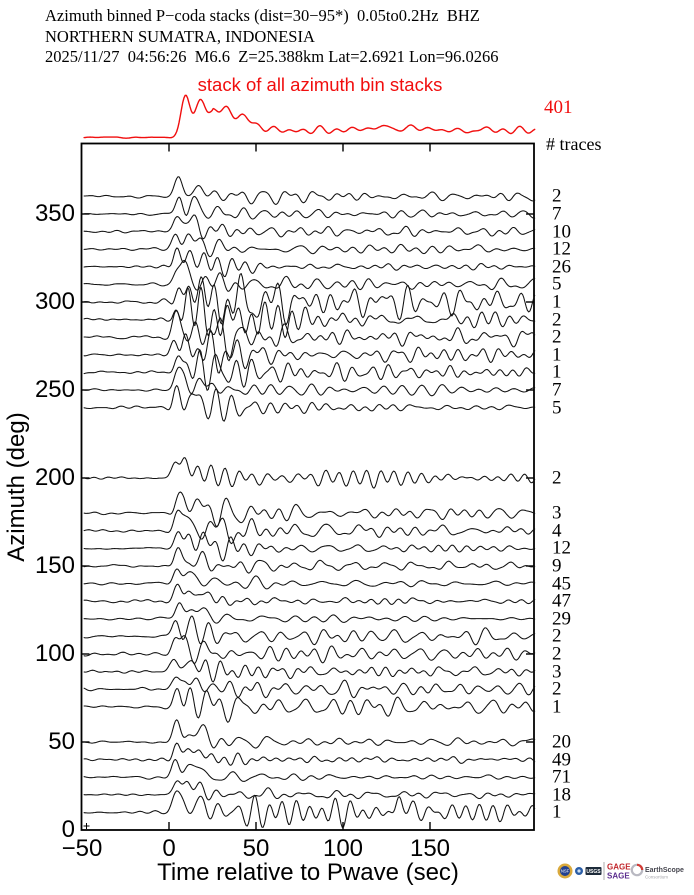  Describe the element at coordinates (309, 299) in the screenshot. I see `seismic-trace-az300` at that location.